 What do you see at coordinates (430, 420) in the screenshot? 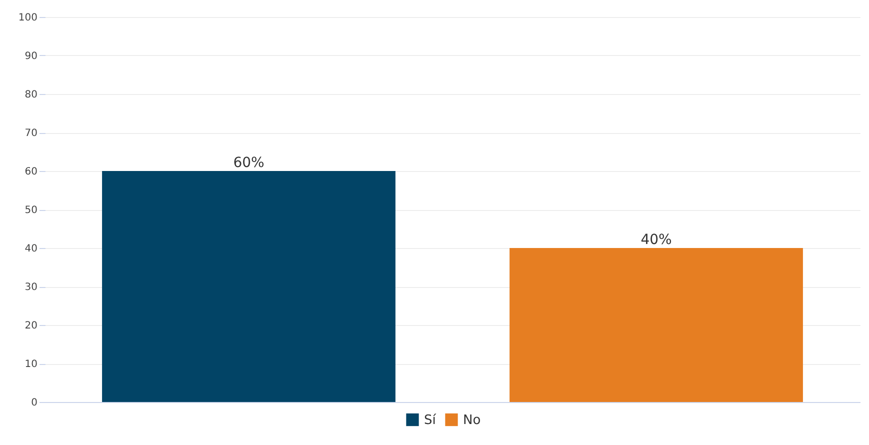
I see `legend-label: Sí` at bounding box center [430, 420].